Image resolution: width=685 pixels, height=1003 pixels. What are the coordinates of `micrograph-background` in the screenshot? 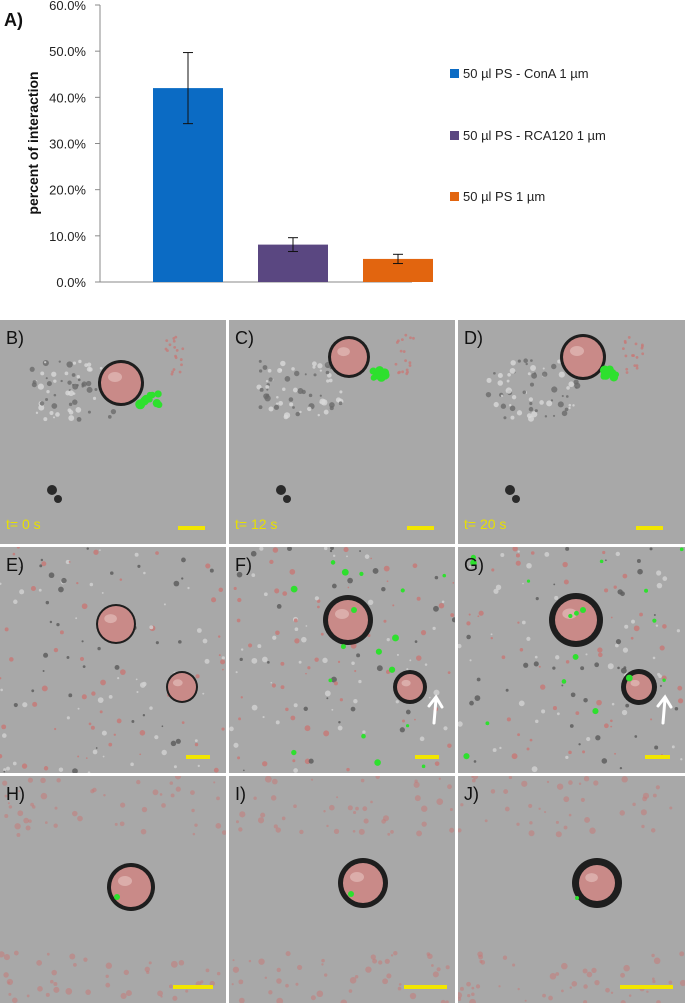 It's located at (571, 660).